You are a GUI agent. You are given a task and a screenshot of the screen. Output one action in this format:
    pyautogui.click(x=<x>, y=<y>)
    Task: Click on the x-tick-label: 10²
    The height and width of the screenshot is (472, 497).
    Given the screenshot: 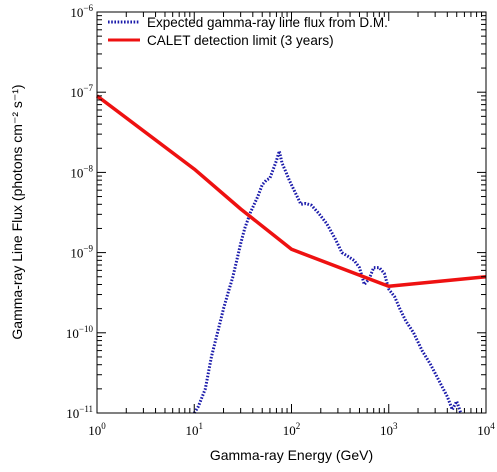 What is the action you would take?
    pyautogui.click(x=292, y=429)
    